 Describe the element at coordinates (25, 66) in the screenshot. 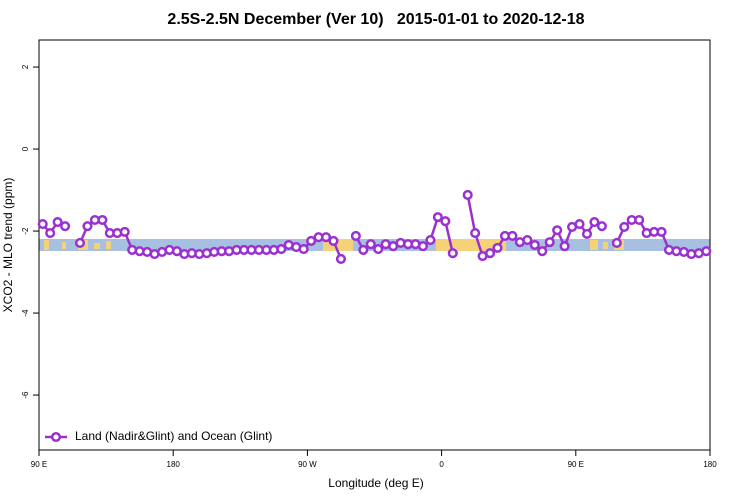

I see `y-tick-label: 2` at that location.